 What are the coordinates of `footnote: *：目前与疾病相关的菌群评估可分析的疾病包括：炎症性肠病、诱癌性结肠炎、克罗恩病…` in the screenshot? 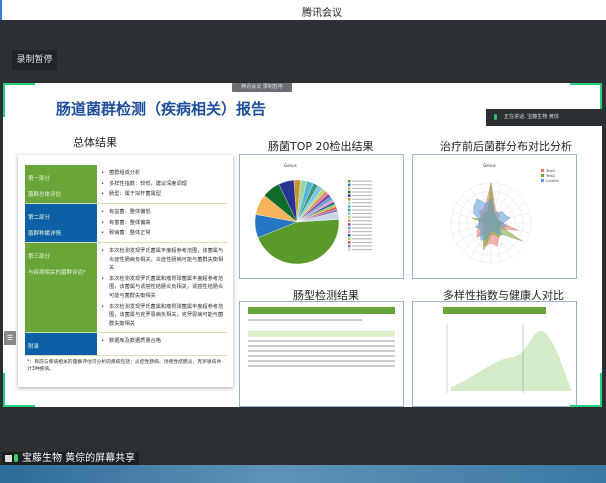 It's located at (124, 366).